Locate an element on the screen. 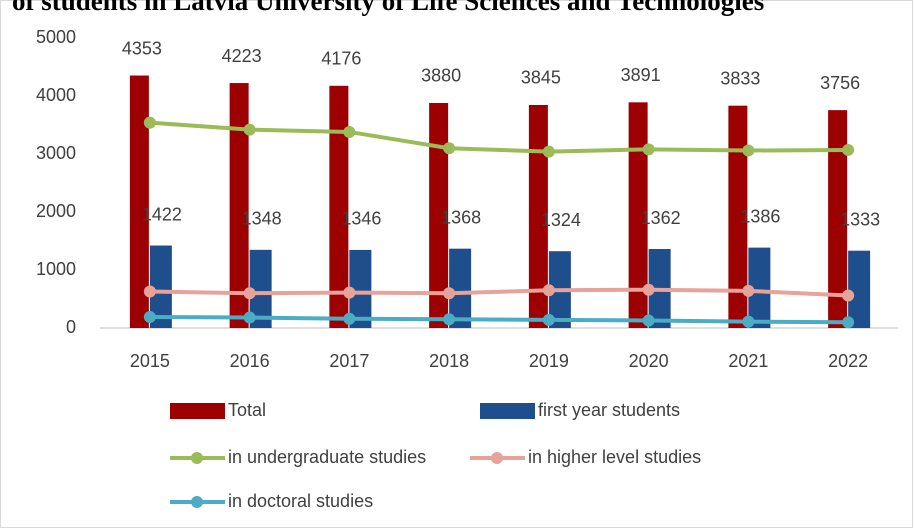 Image resolution: width=915 pixels, height=529 pixels. legend-label: Total is located at coordinates (247, 410).